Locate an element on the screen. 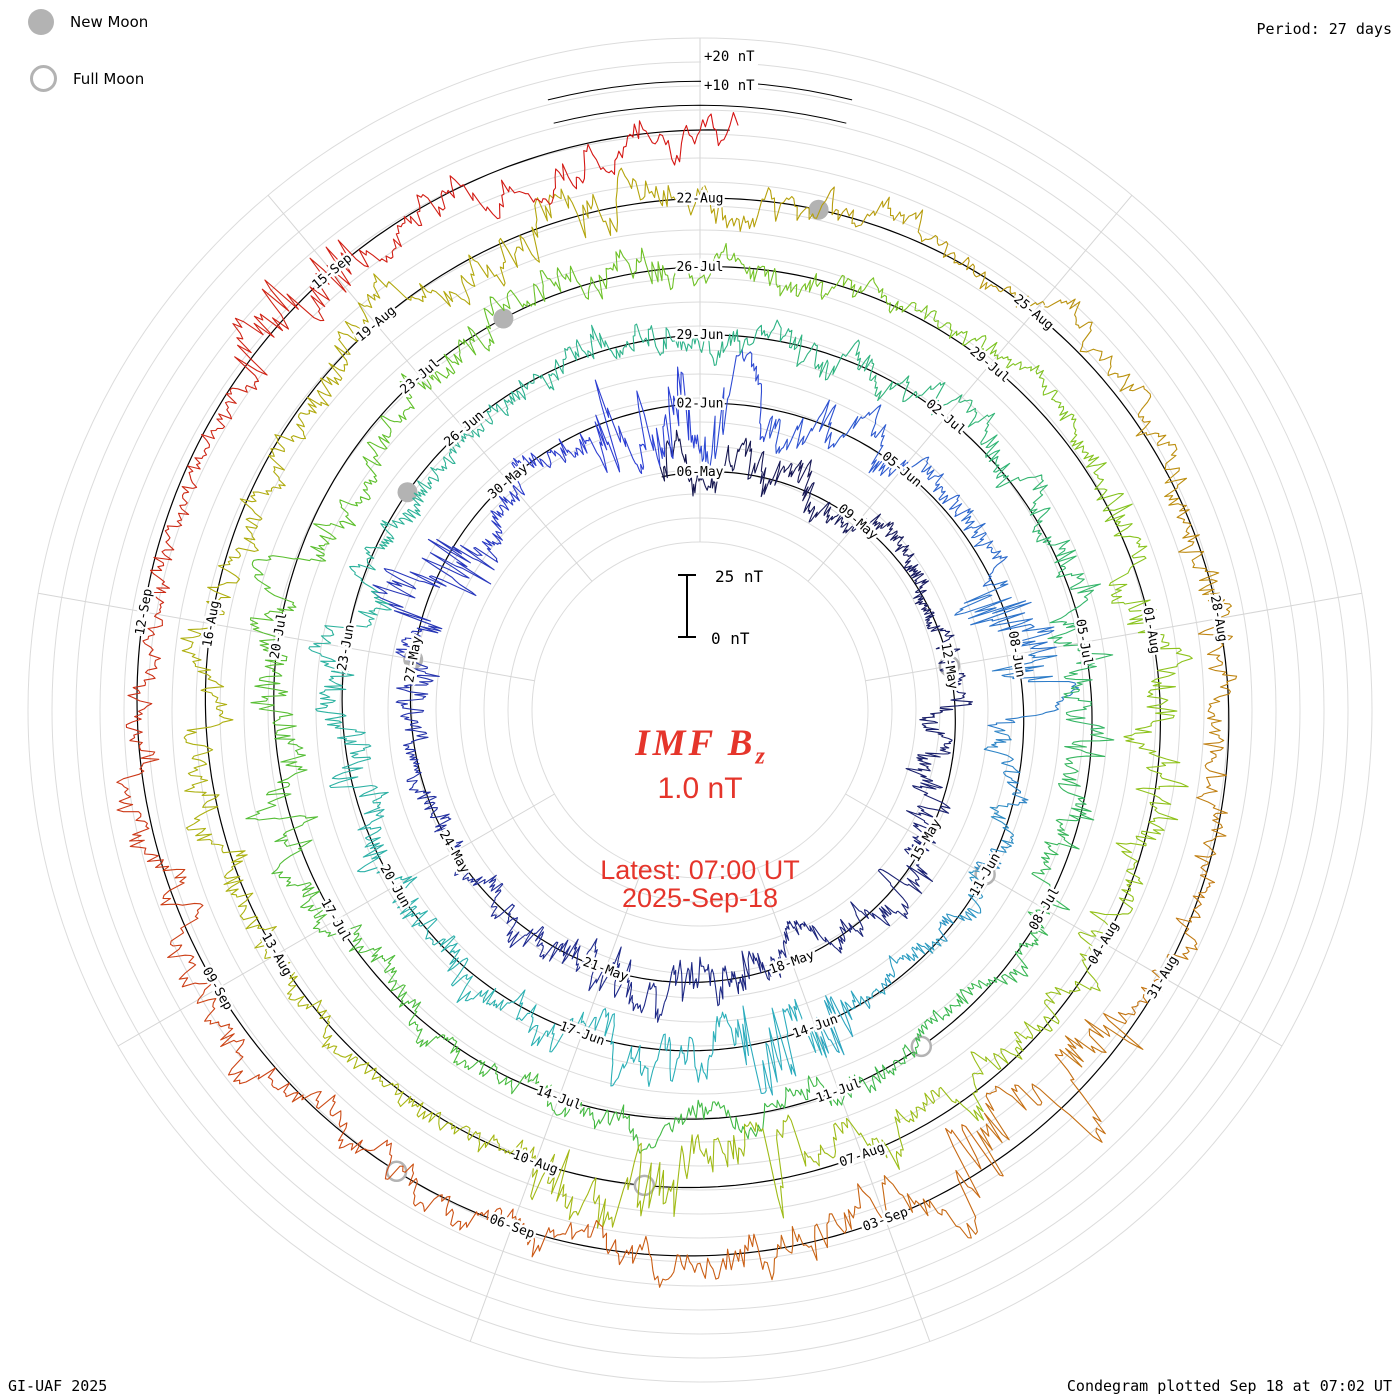 This screenshot has width=1400, height=1400. new-moon-icon is located at coordinates (41, 22).